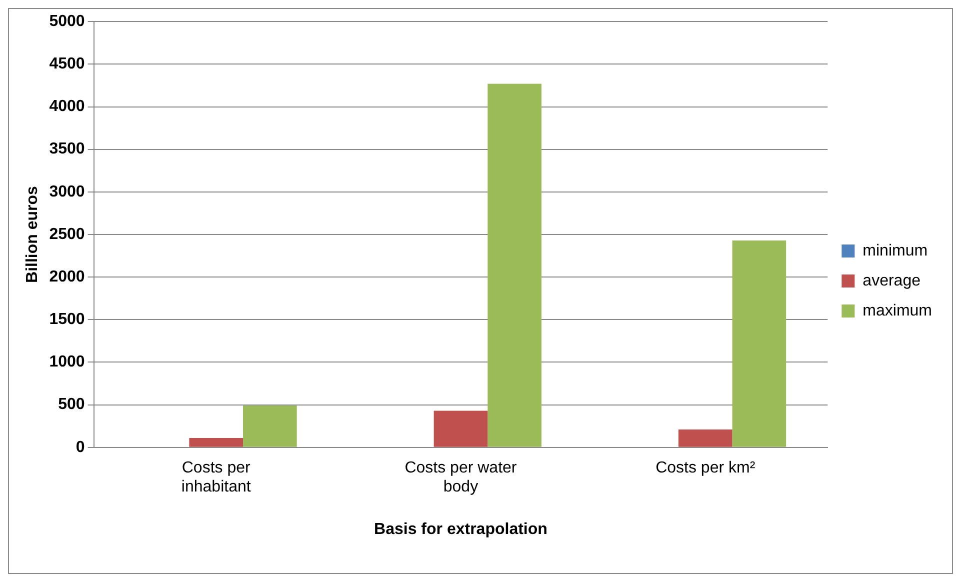 Image resolution: width=963 pixels, height=584 pixels. What do you see at coordinates (71, 405) in the screenshot?
I see `y-tick-label: 500` at bounding box center [71, 405].